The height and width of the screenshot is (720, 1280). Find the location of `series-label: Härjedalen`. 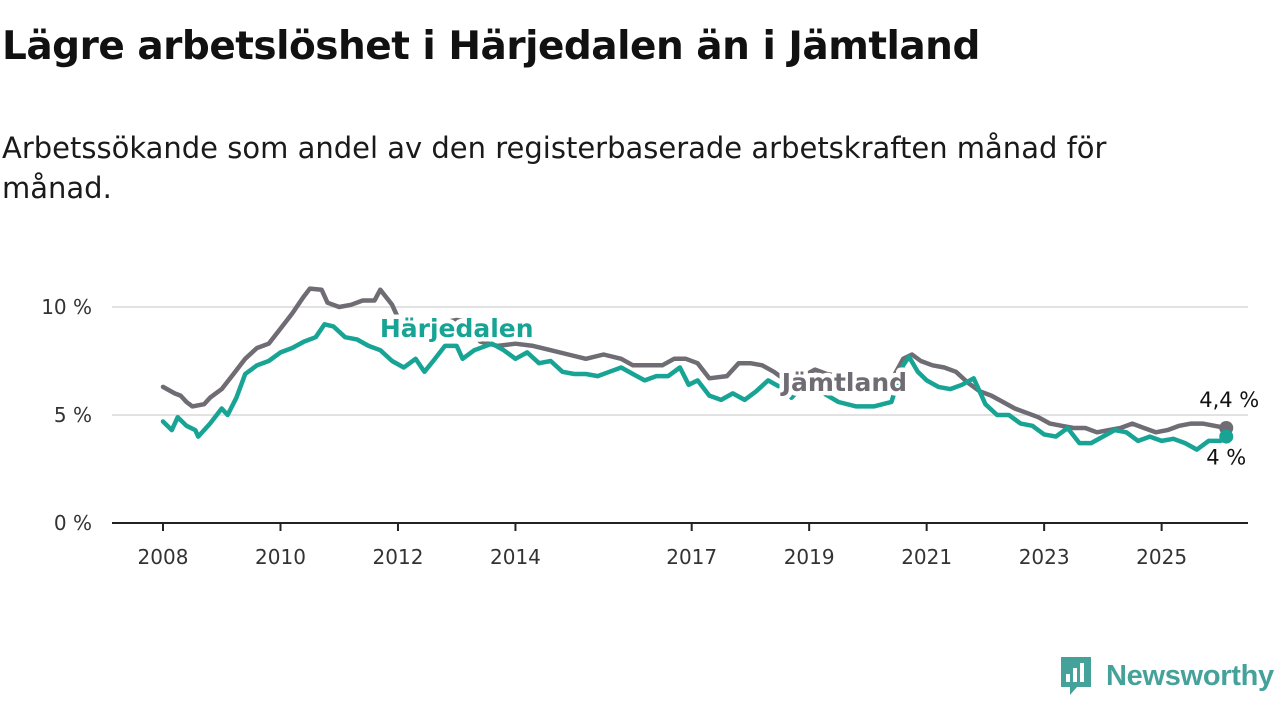

series-label: Härjedalen is located at coordinates (457, 328).